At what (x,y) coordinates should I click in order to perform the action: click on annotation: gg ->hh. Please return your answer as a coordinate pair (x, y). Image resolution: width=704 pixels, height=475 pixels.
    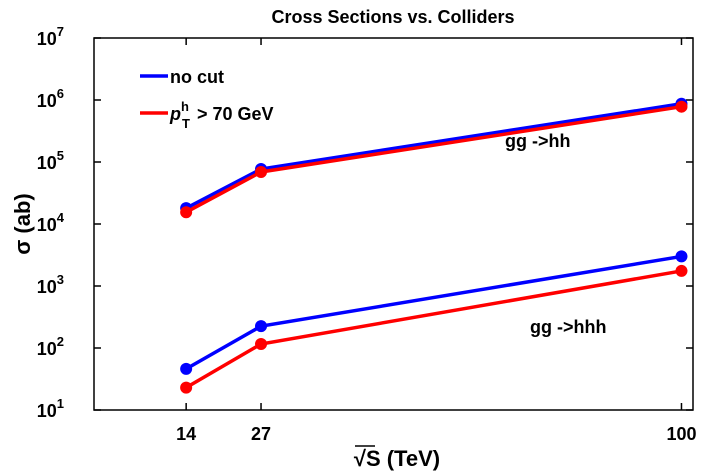
    Looking at the image, I should click on (538, 141).